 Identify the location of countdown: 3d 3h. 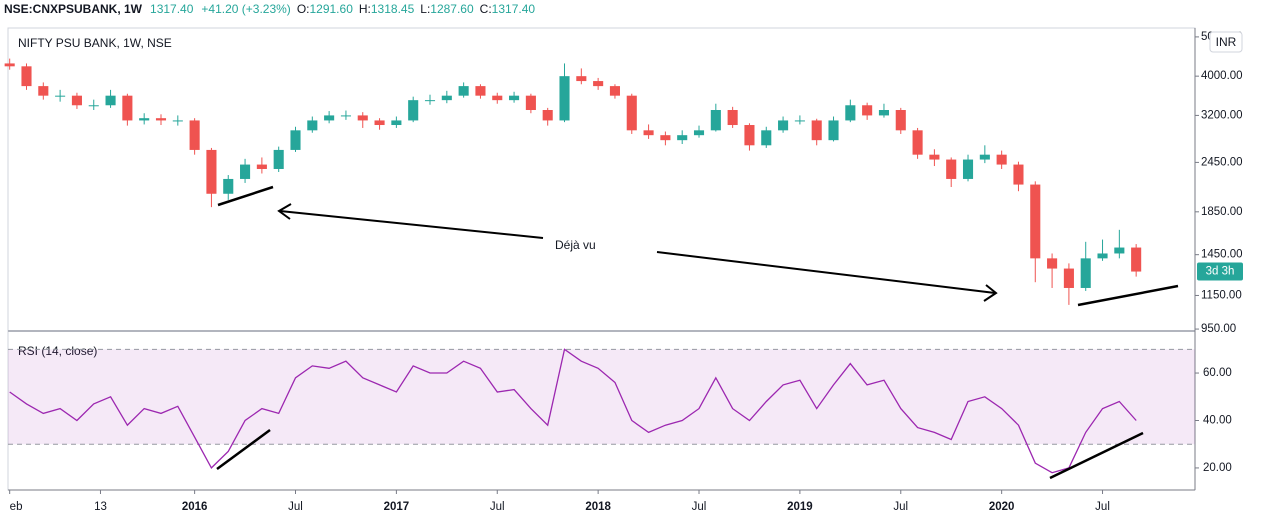
(1220, 272).